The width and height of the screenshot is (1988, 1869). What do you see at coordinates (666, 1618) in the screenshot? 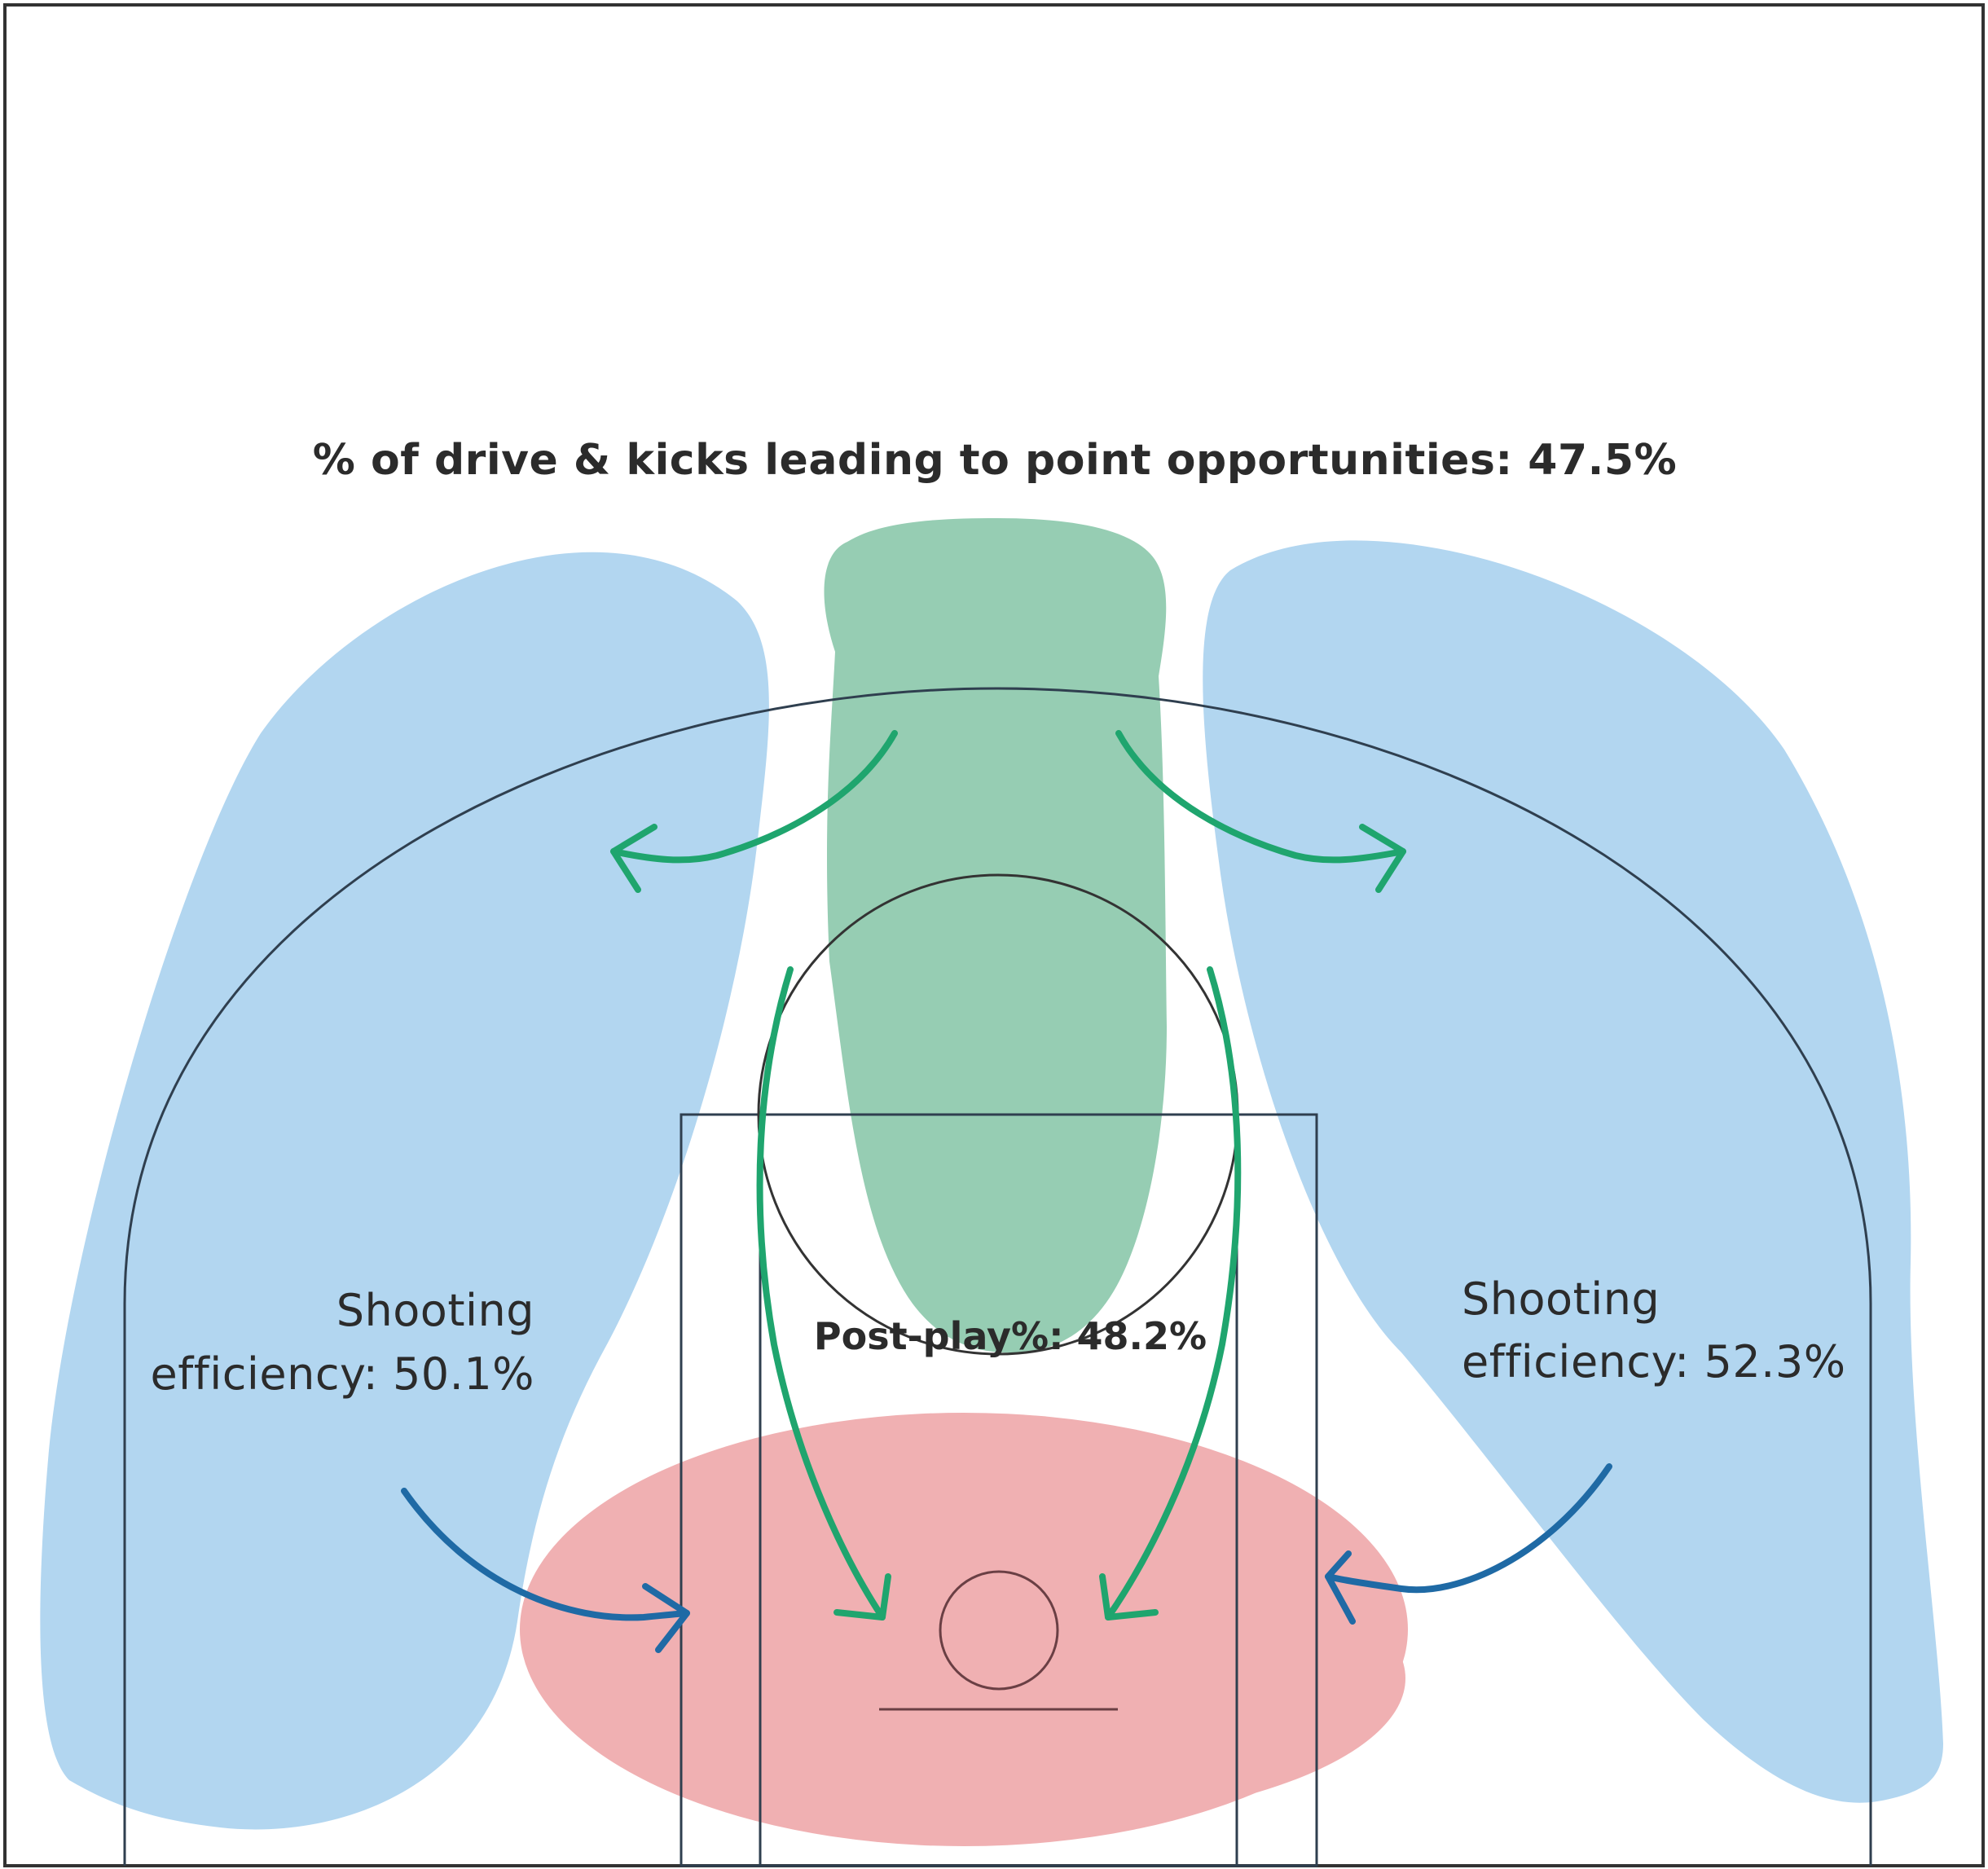
I see `blue-arrow-left-wing-head` at bounding box center [666, 1618].